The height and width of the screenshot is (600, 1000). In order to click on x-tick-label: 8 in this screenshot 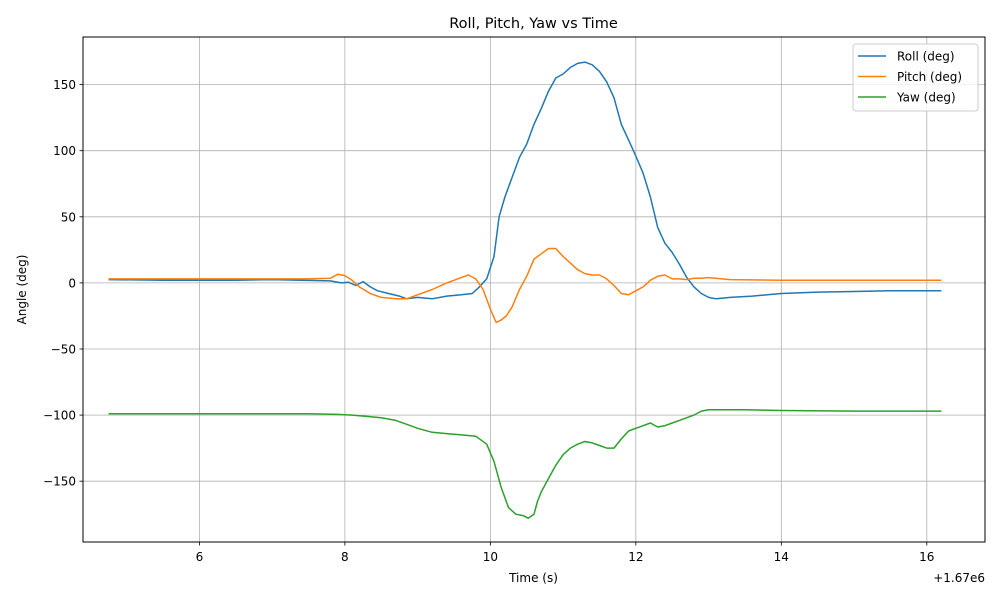, I will do `click(345, 557)`.